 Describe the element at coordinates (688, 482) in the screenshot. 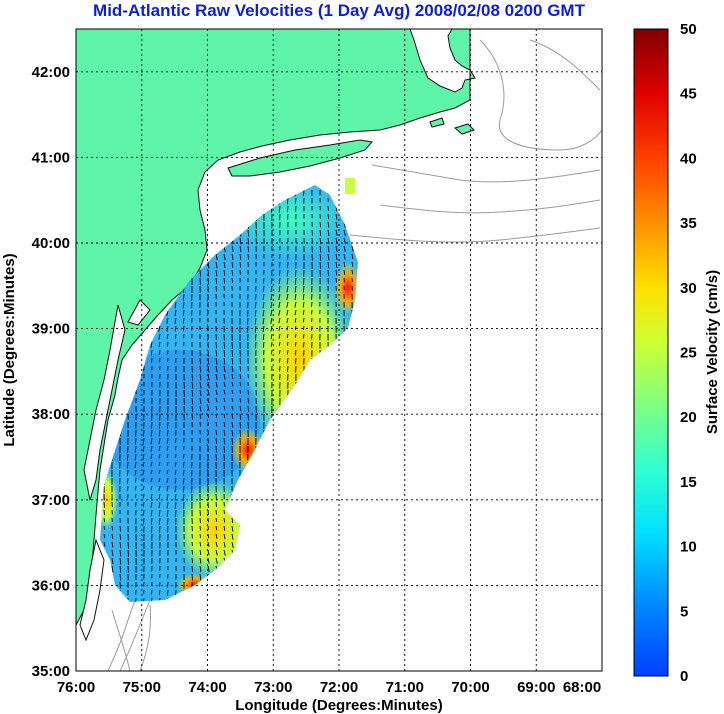

I see `colorbar-tick-label: 15` at that location.